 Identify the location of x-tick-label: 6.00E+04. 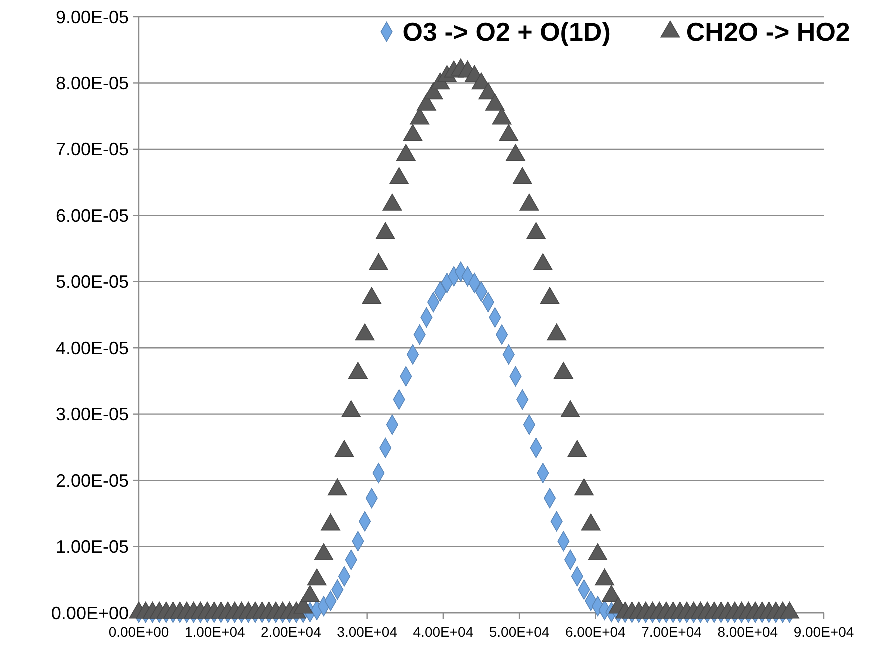
(595, 632).